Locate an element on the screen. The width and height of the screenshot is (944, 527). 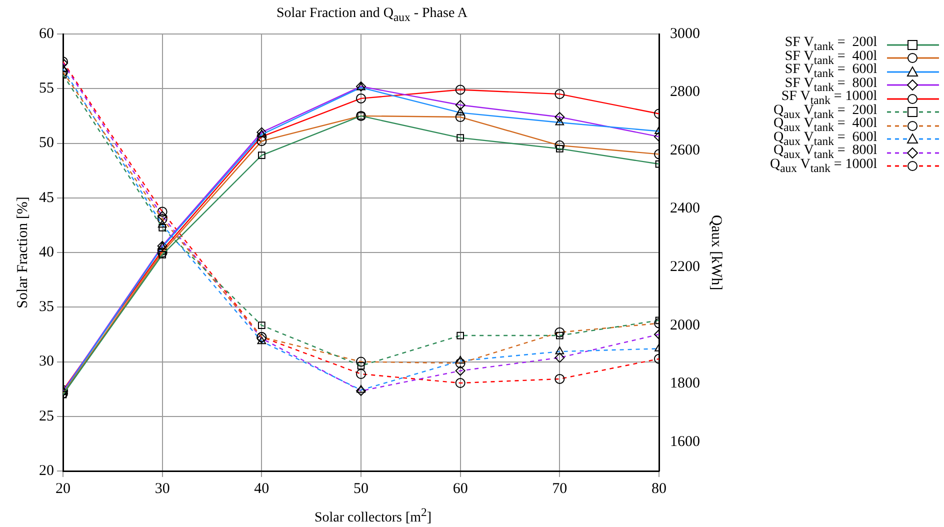
x-tick-label: 60 is located at coordinates (460, 488).